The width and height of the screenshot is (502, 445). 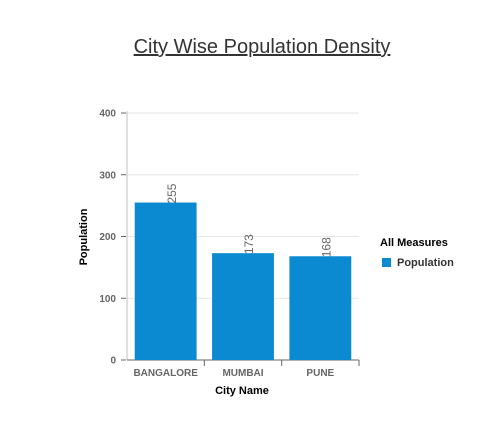 I want to click on y-tick-label: 300, so click(x=107, y=175).